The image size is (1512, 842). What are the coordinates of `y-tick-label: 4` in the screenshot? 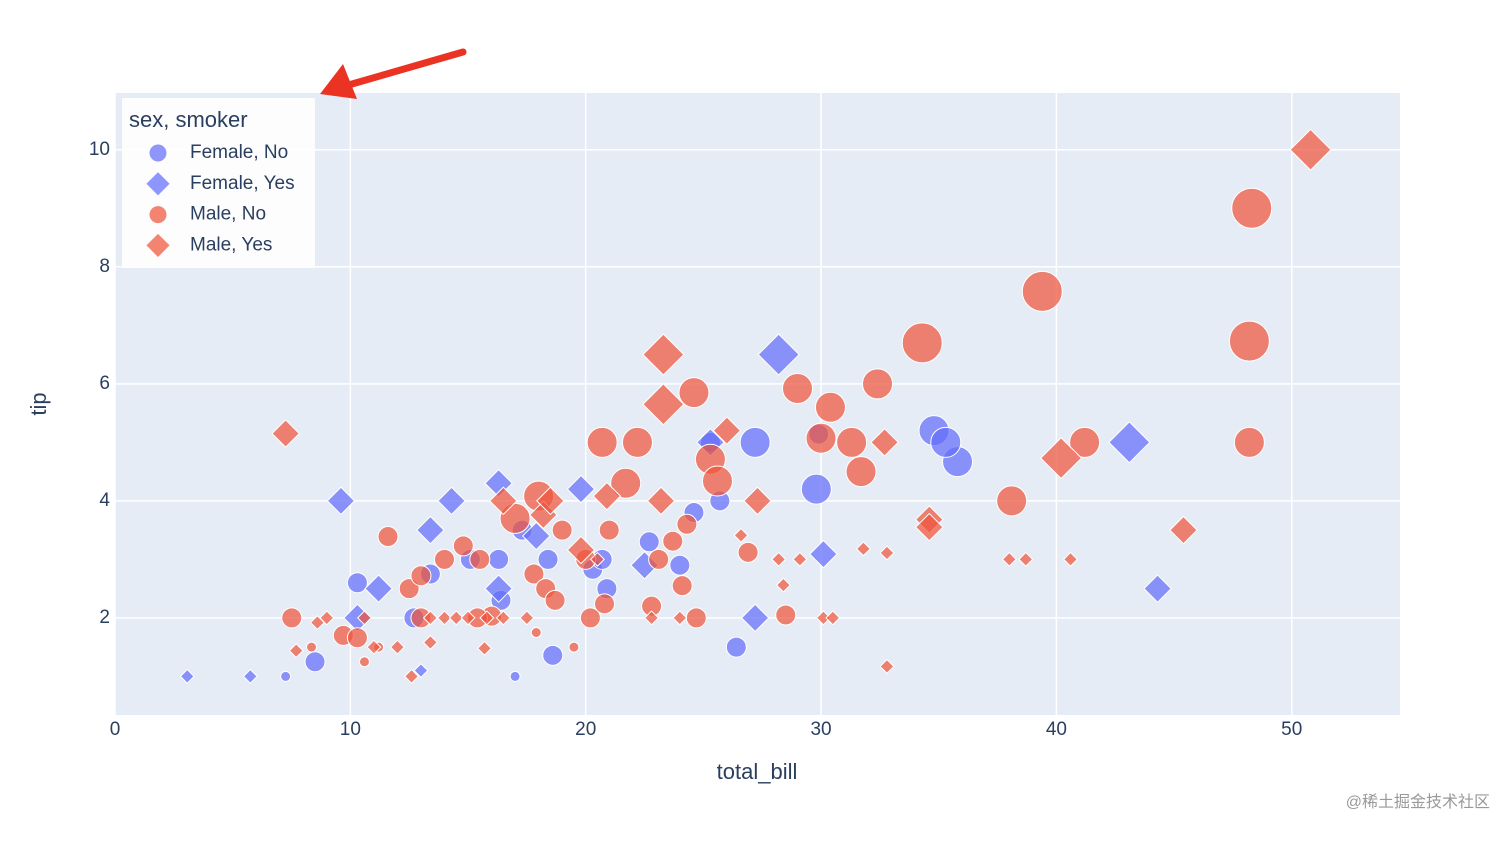 It's located at (104, 500).